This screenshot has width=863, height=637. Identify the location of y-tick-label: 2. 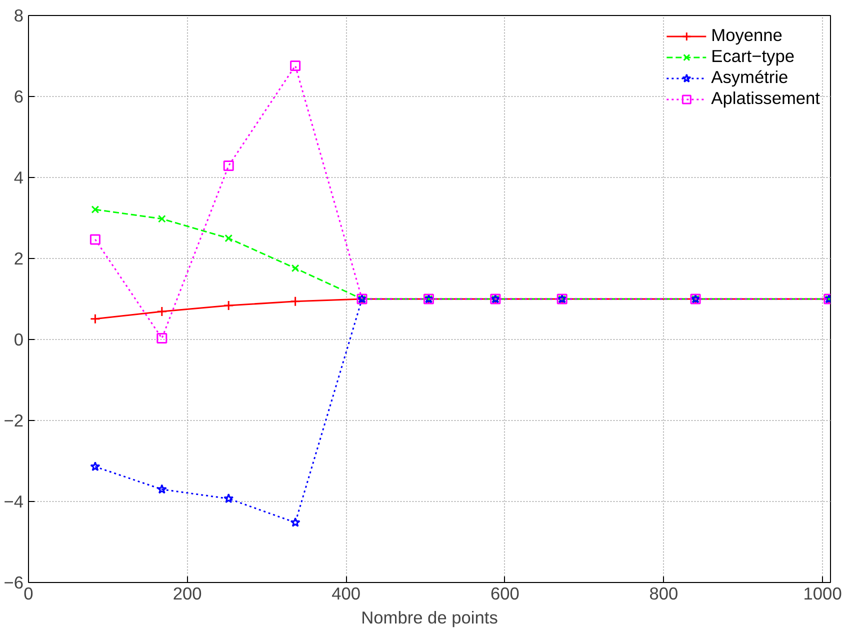
(19, 258).